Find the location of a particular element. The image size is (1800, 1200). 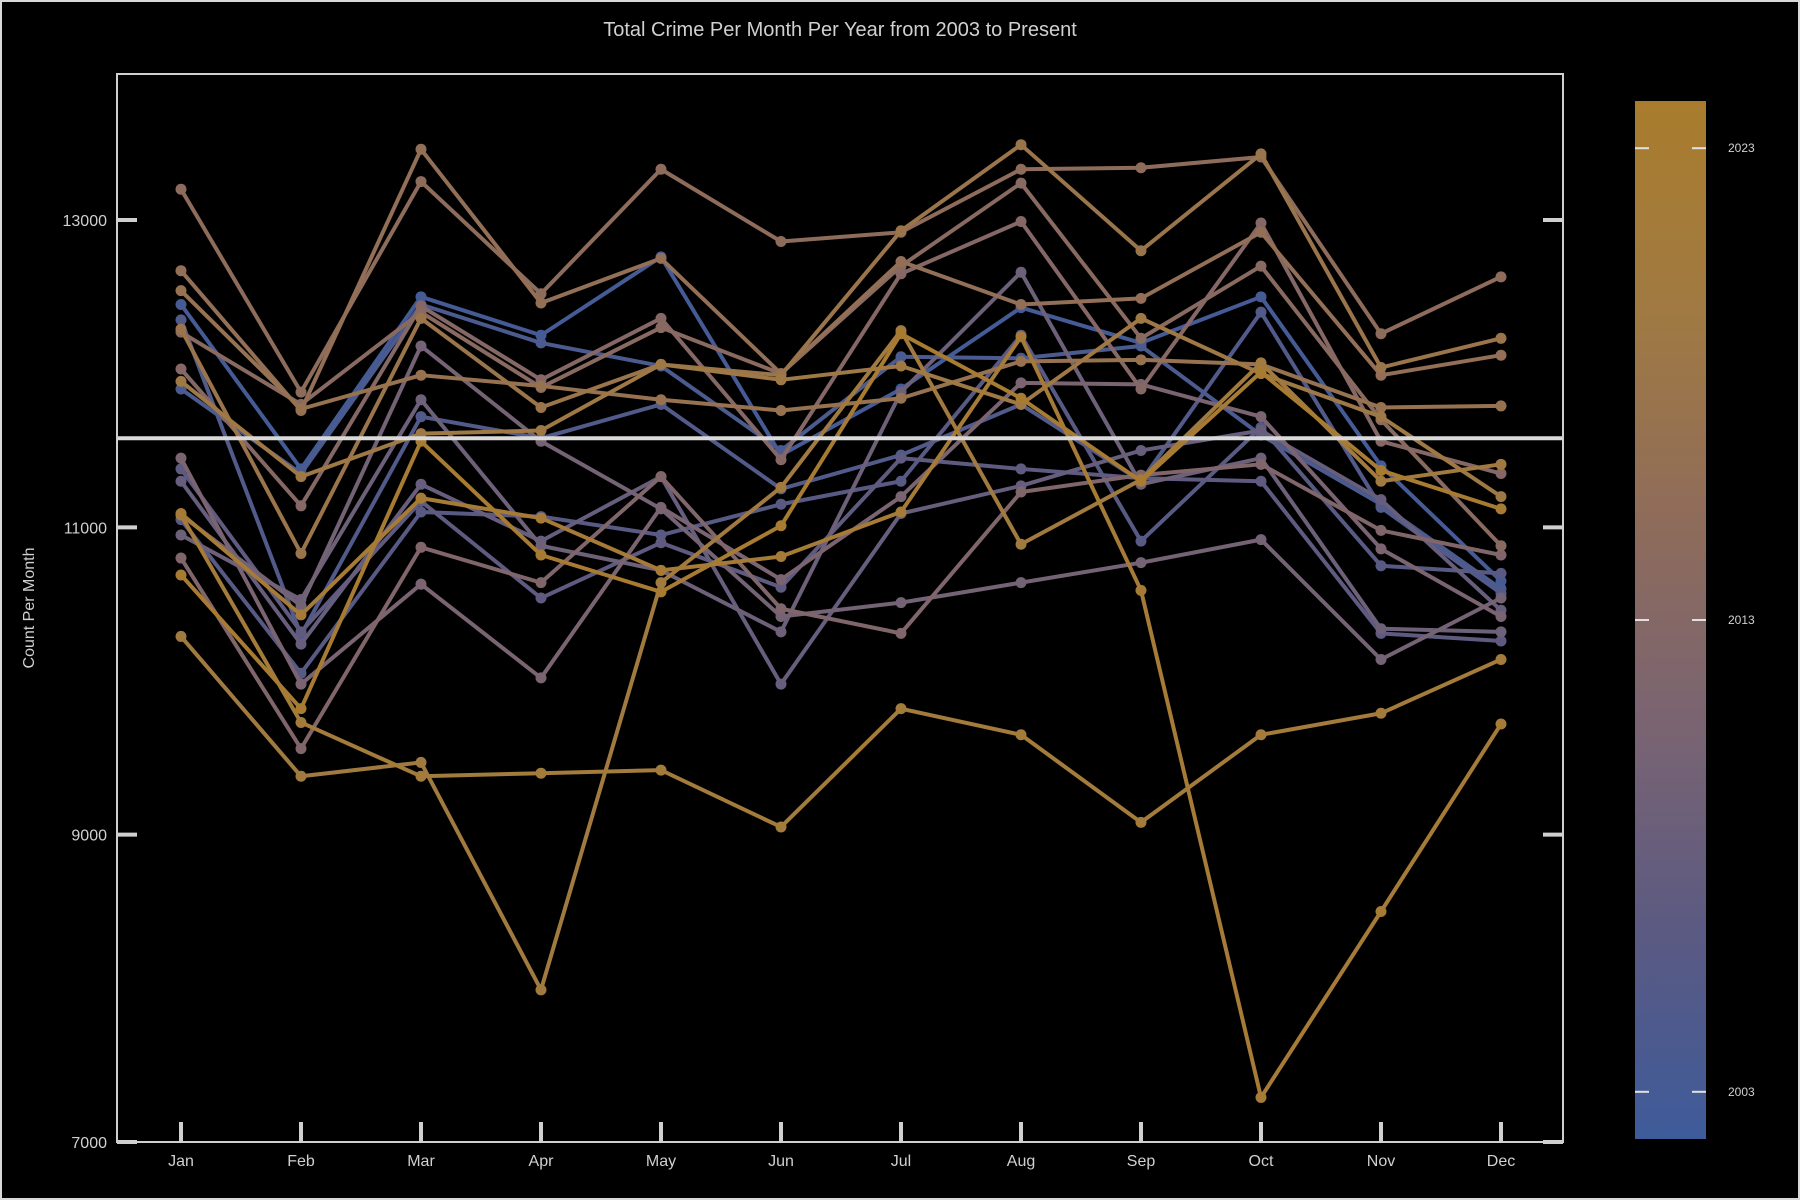

y-tick-label: 7000 is located at coordinates (89, 1143).